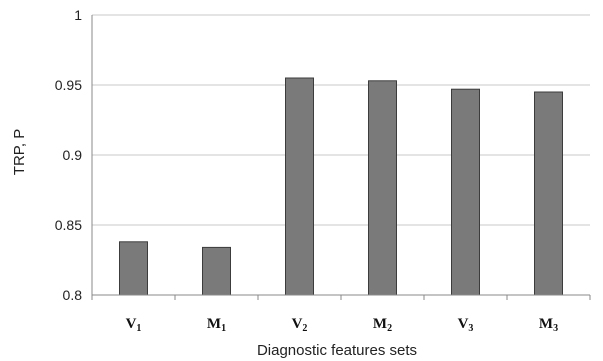 This screenshot has height=361, width=603. What do you see at coordinates (73, 155) in the screenshot?
I see `y-tick-label: 0.9` at bounding box center [73, 155].